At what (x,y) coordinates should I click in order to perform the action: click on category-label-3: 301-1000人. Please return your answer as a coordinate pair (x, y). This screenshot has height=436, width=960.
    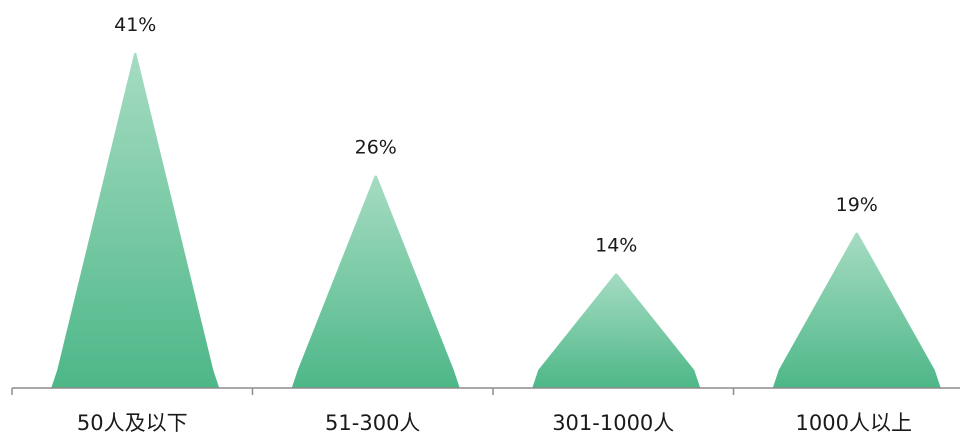
    Looking at the image, I should click on (613, 423).